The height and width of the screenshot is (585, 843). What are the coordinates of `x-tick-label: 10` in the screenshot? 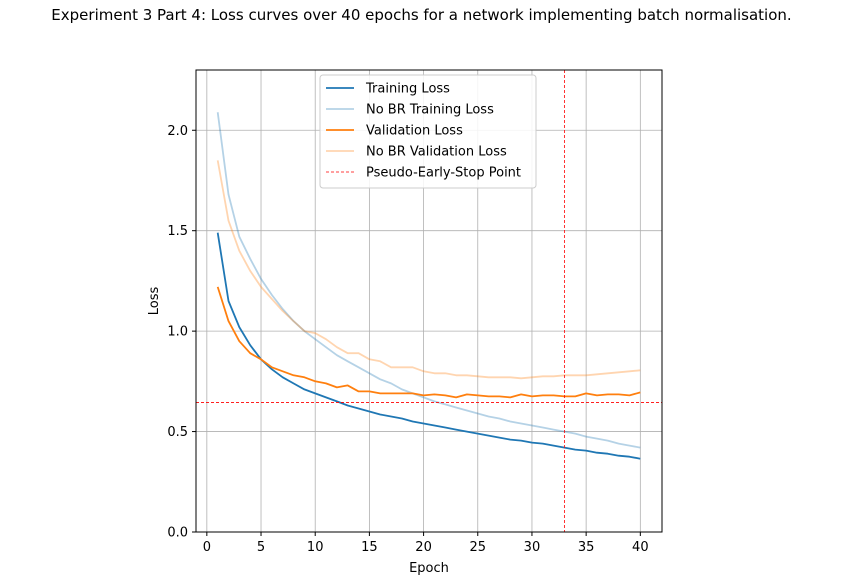 It's located at (315, 547).